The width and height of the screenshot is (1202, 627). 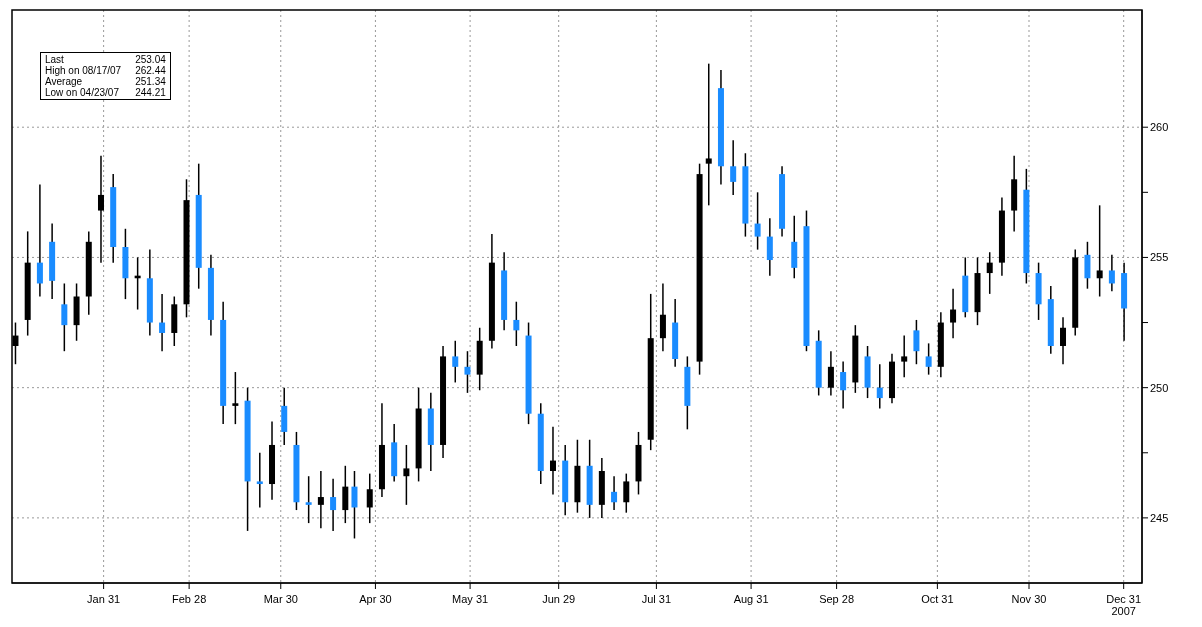 What do you see at coordinates (837, 599) in the screenshot?
I see `x-tick-label: Sep 28` at bounding box center [837, 599].